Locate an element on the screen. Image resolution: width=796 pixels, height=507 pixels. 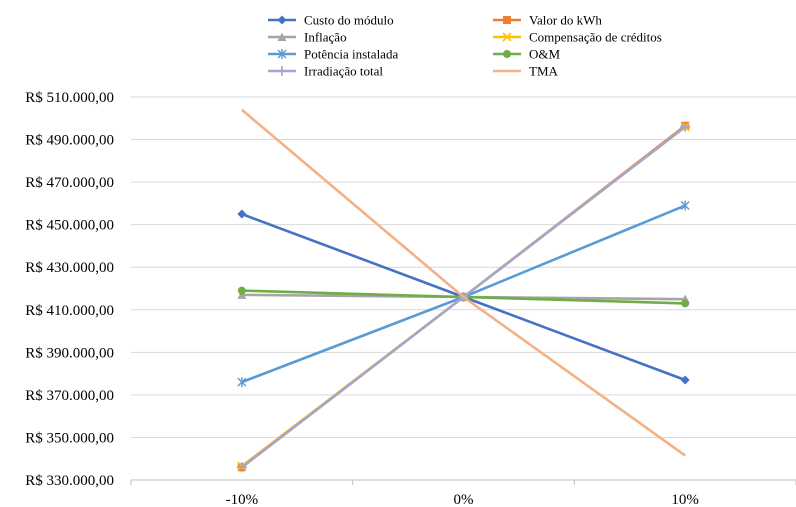
y-tick-label: R$ 390.000,00 is located at coordinates (69, 353).